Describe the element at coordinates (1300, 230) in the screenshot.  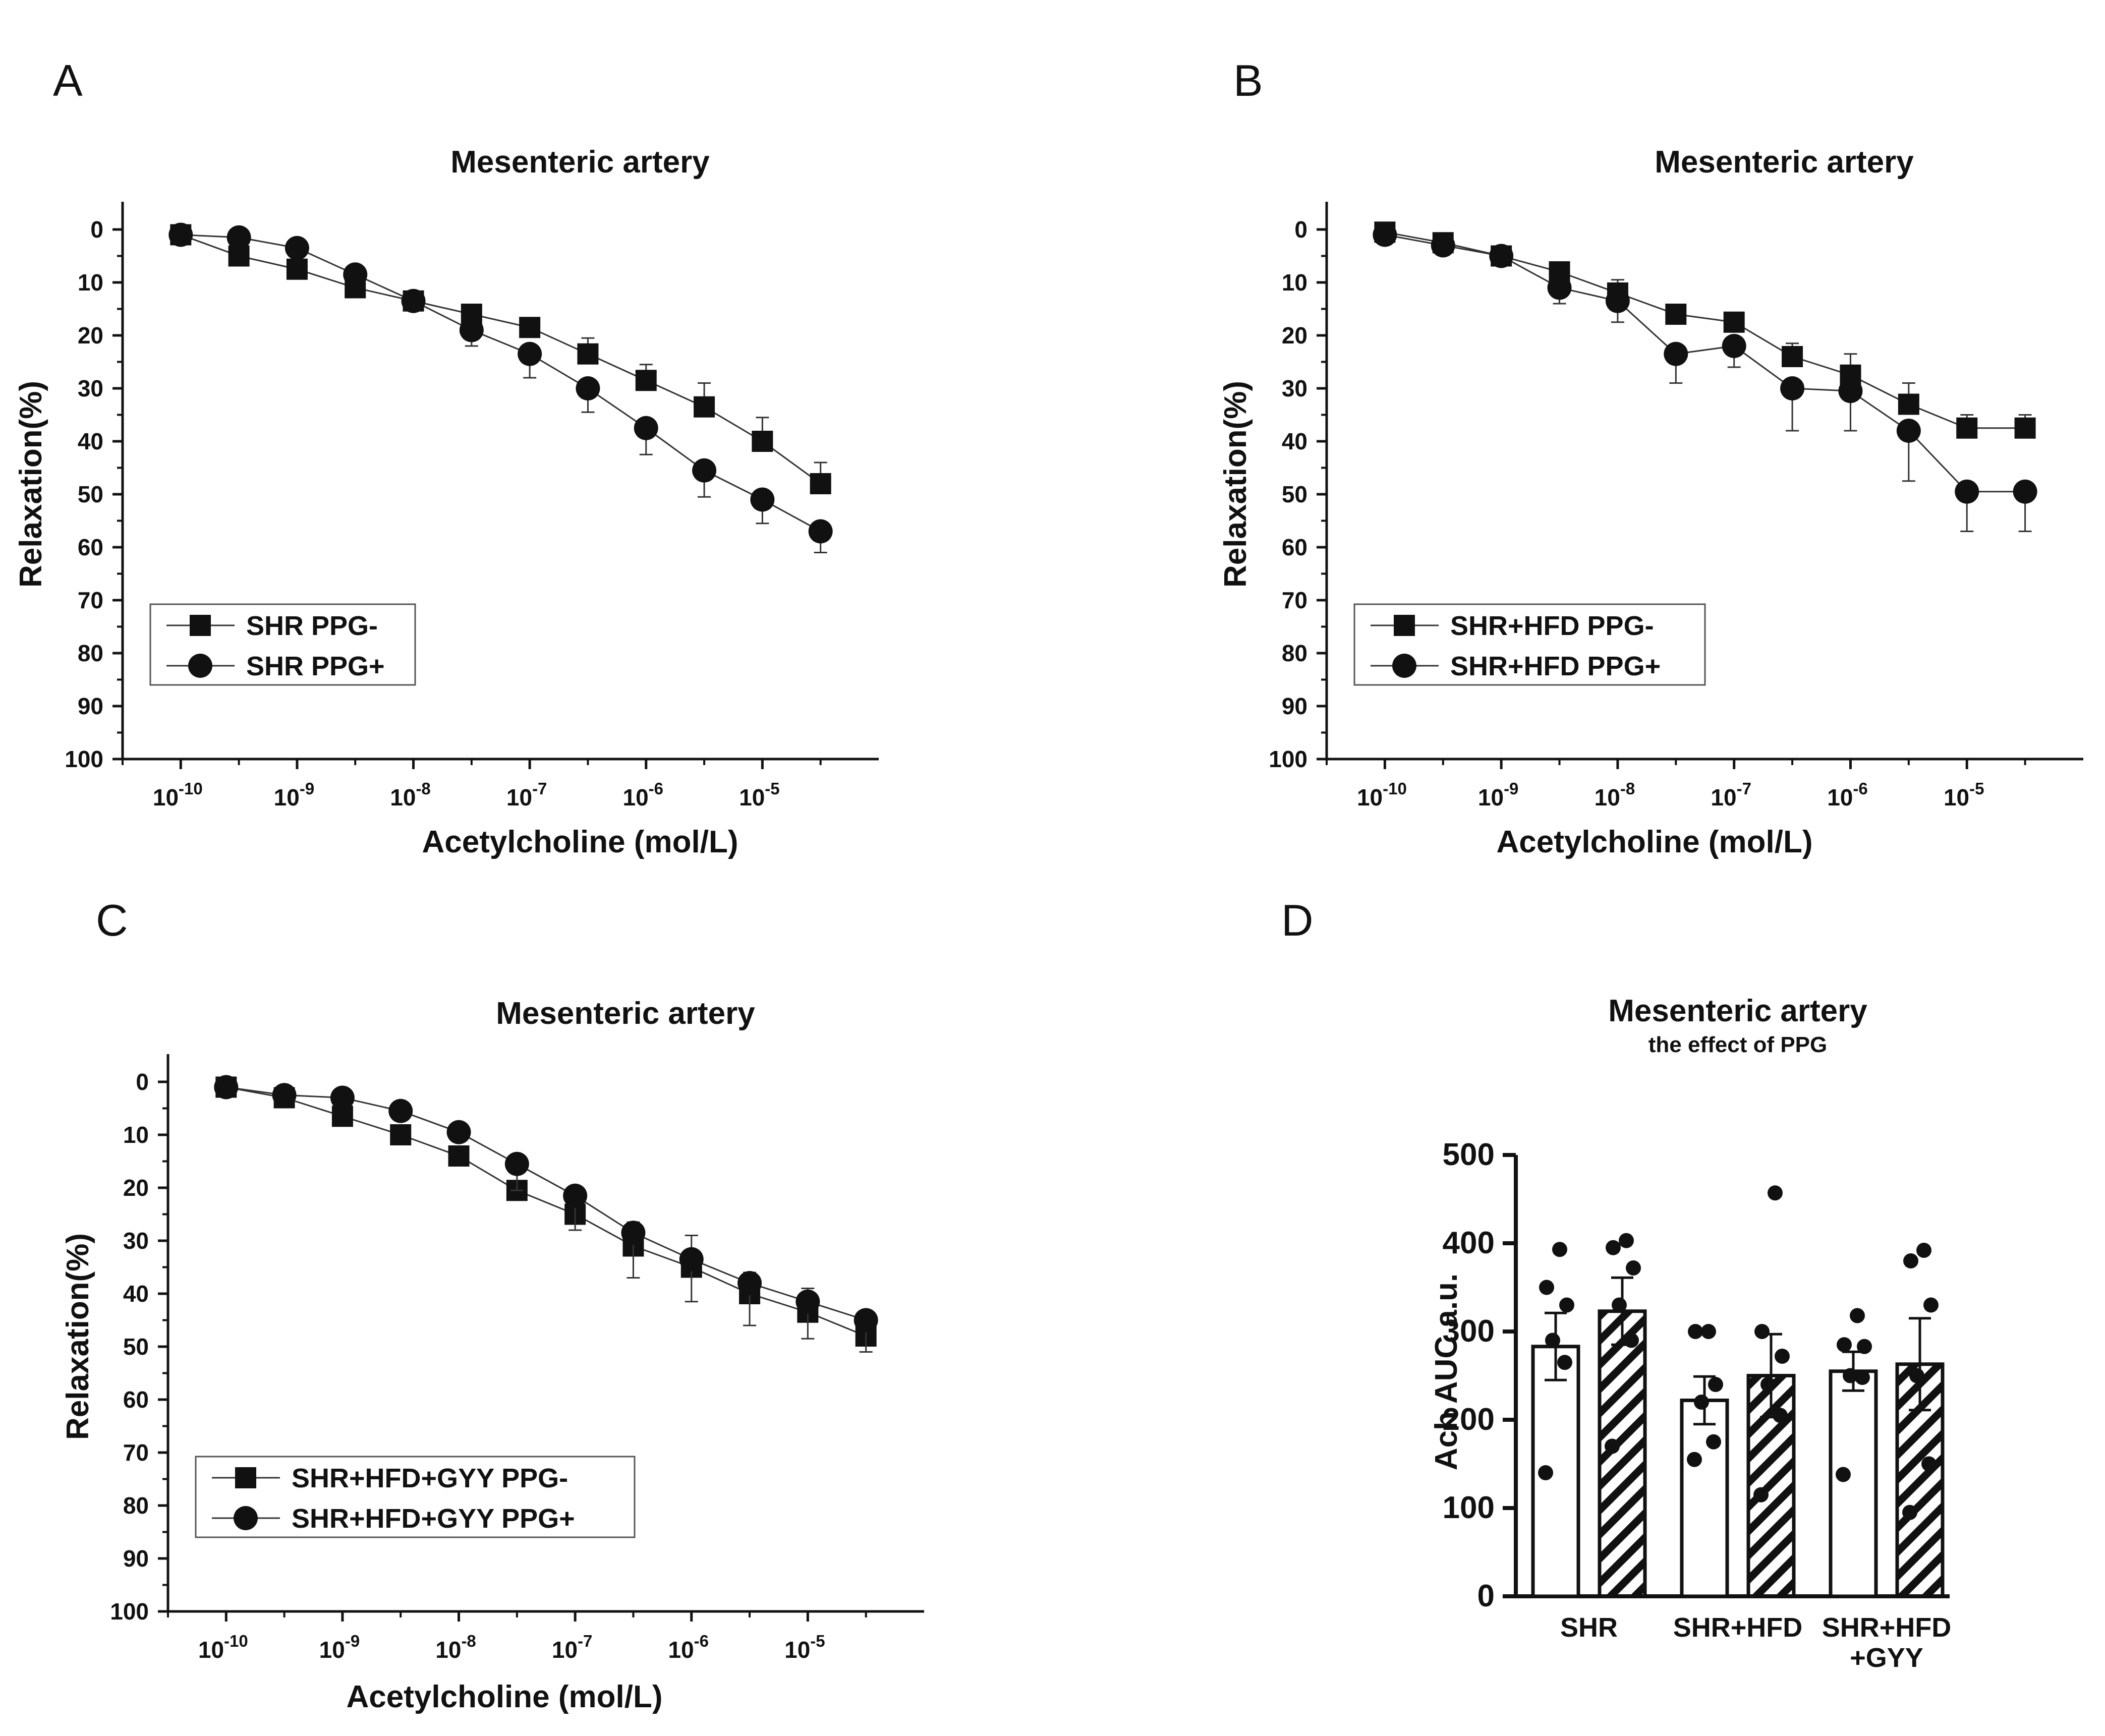
I see `chart-b-y-tick-label: 0` at that location.